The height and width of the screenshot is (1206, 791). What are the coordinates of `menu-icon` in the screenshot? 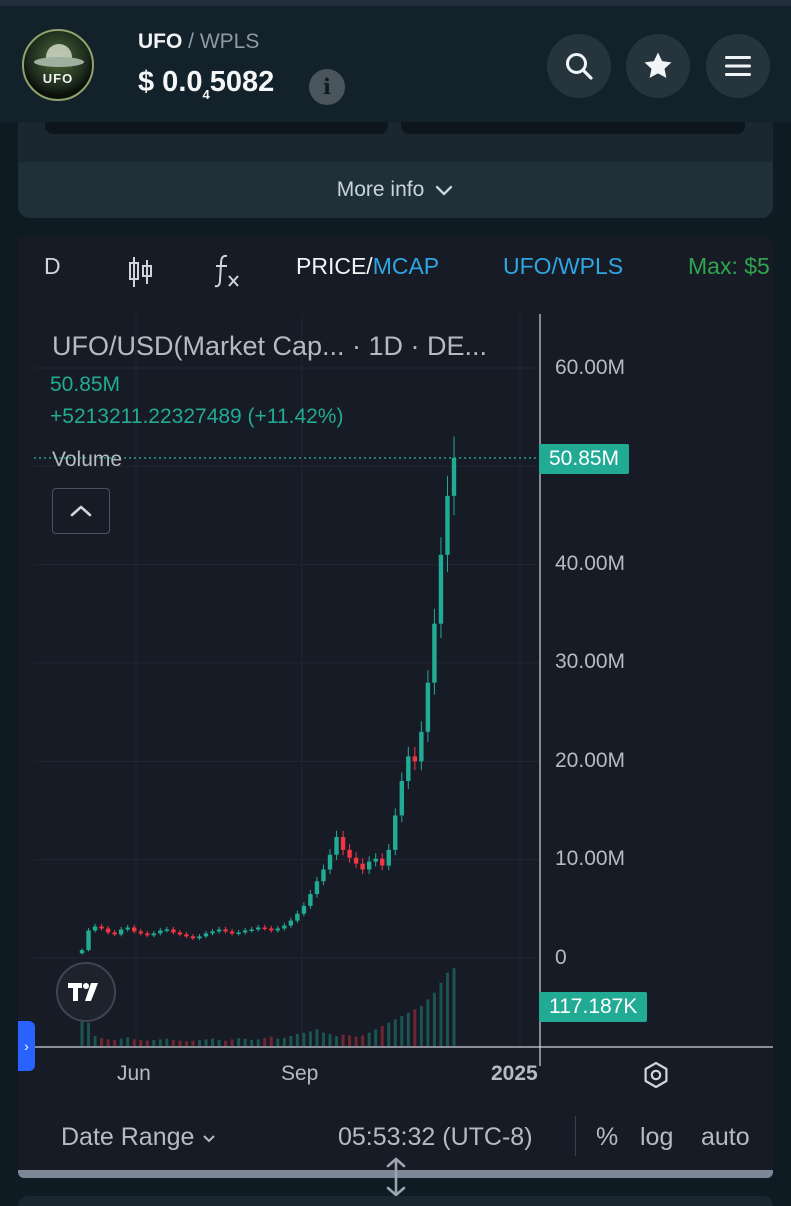 It's located at (738, 66).